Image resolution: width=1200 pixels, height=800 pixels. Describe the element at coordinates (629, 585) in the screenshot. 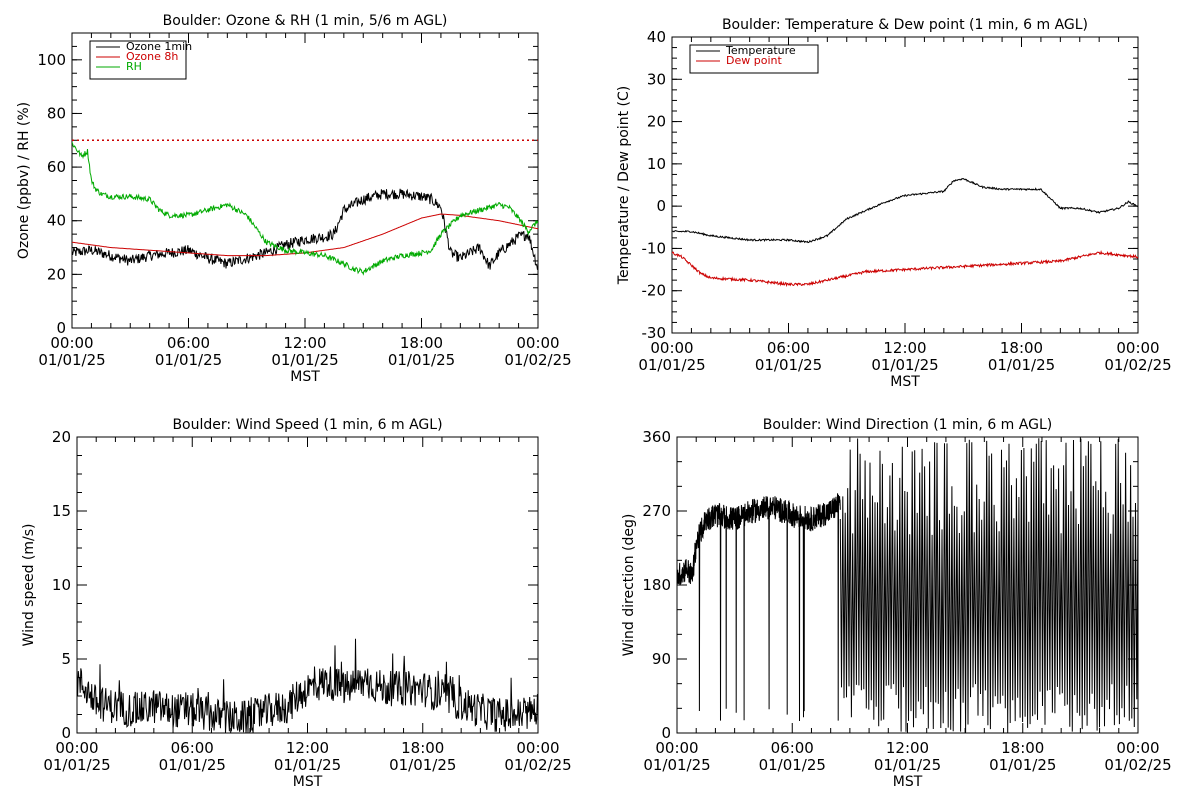

I see `y-axis-label: Wind direction (deg)` at that location.